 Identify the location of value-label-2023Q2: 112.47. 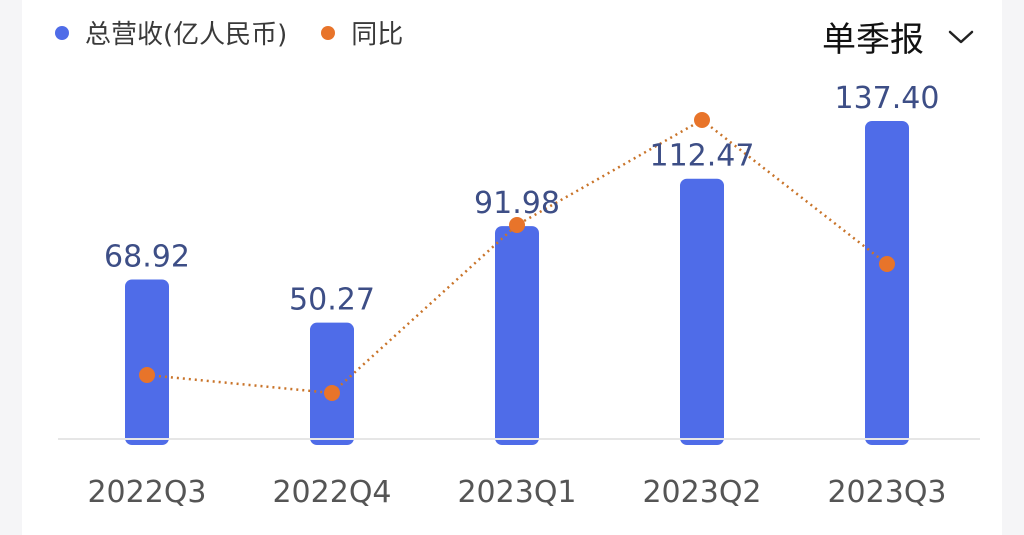
(702, 156).